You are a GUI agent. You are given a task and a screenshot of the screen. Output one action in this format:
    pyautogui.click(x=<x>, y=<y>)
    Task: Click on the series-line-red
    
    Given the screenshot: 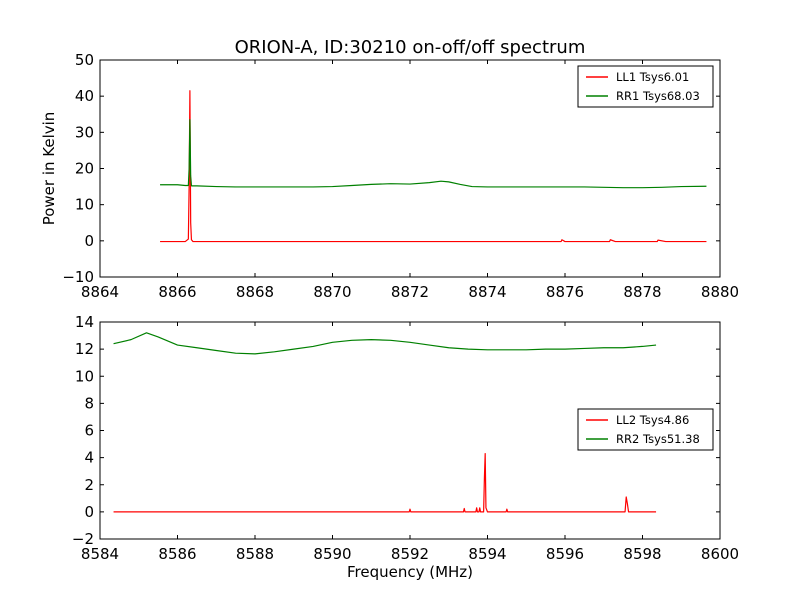 What is the action you would take?
    pyautogui.click(x=385, y=482)
    